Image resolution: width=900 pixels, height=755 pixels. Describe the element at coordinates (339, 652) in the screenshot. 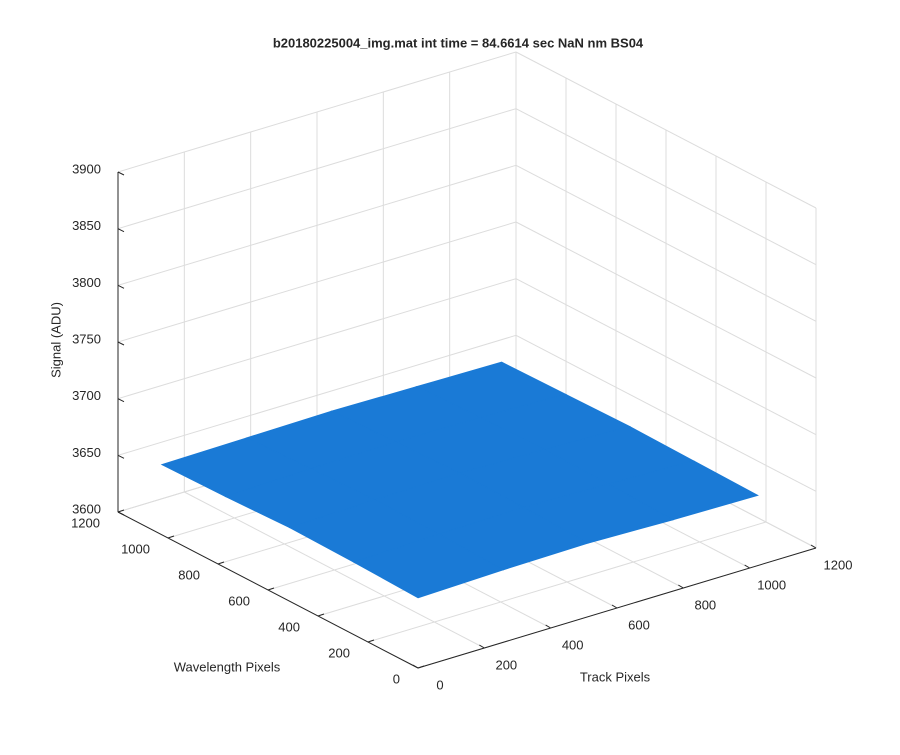

I see `y-tick-label: 200` at that location.